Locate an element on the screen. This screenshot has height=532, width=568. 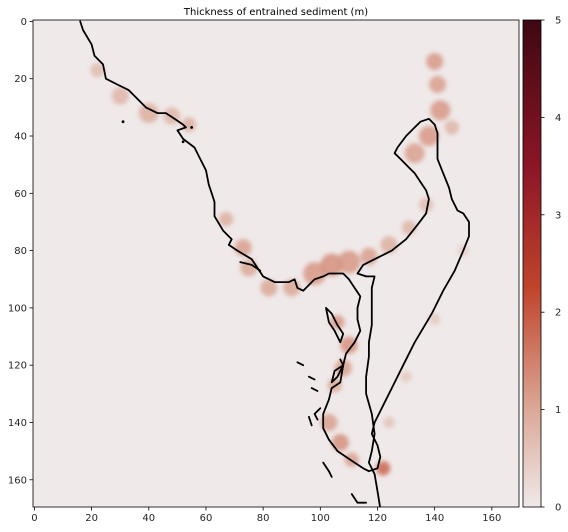
y-tick-label: 80 is located at coordinates (20, 251).